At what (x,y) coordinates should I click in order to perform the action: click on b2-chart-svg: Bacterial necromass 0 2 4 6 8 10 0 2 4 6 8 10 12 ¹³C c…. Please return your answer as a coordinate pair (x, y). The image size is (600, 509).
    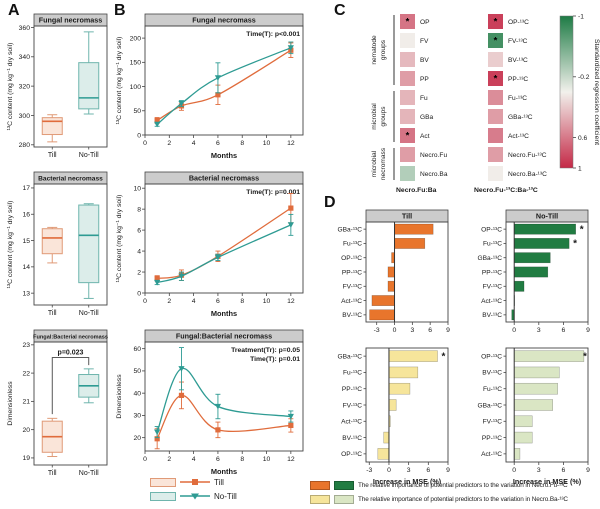
    Looking at the image, I should click on (210, 244).